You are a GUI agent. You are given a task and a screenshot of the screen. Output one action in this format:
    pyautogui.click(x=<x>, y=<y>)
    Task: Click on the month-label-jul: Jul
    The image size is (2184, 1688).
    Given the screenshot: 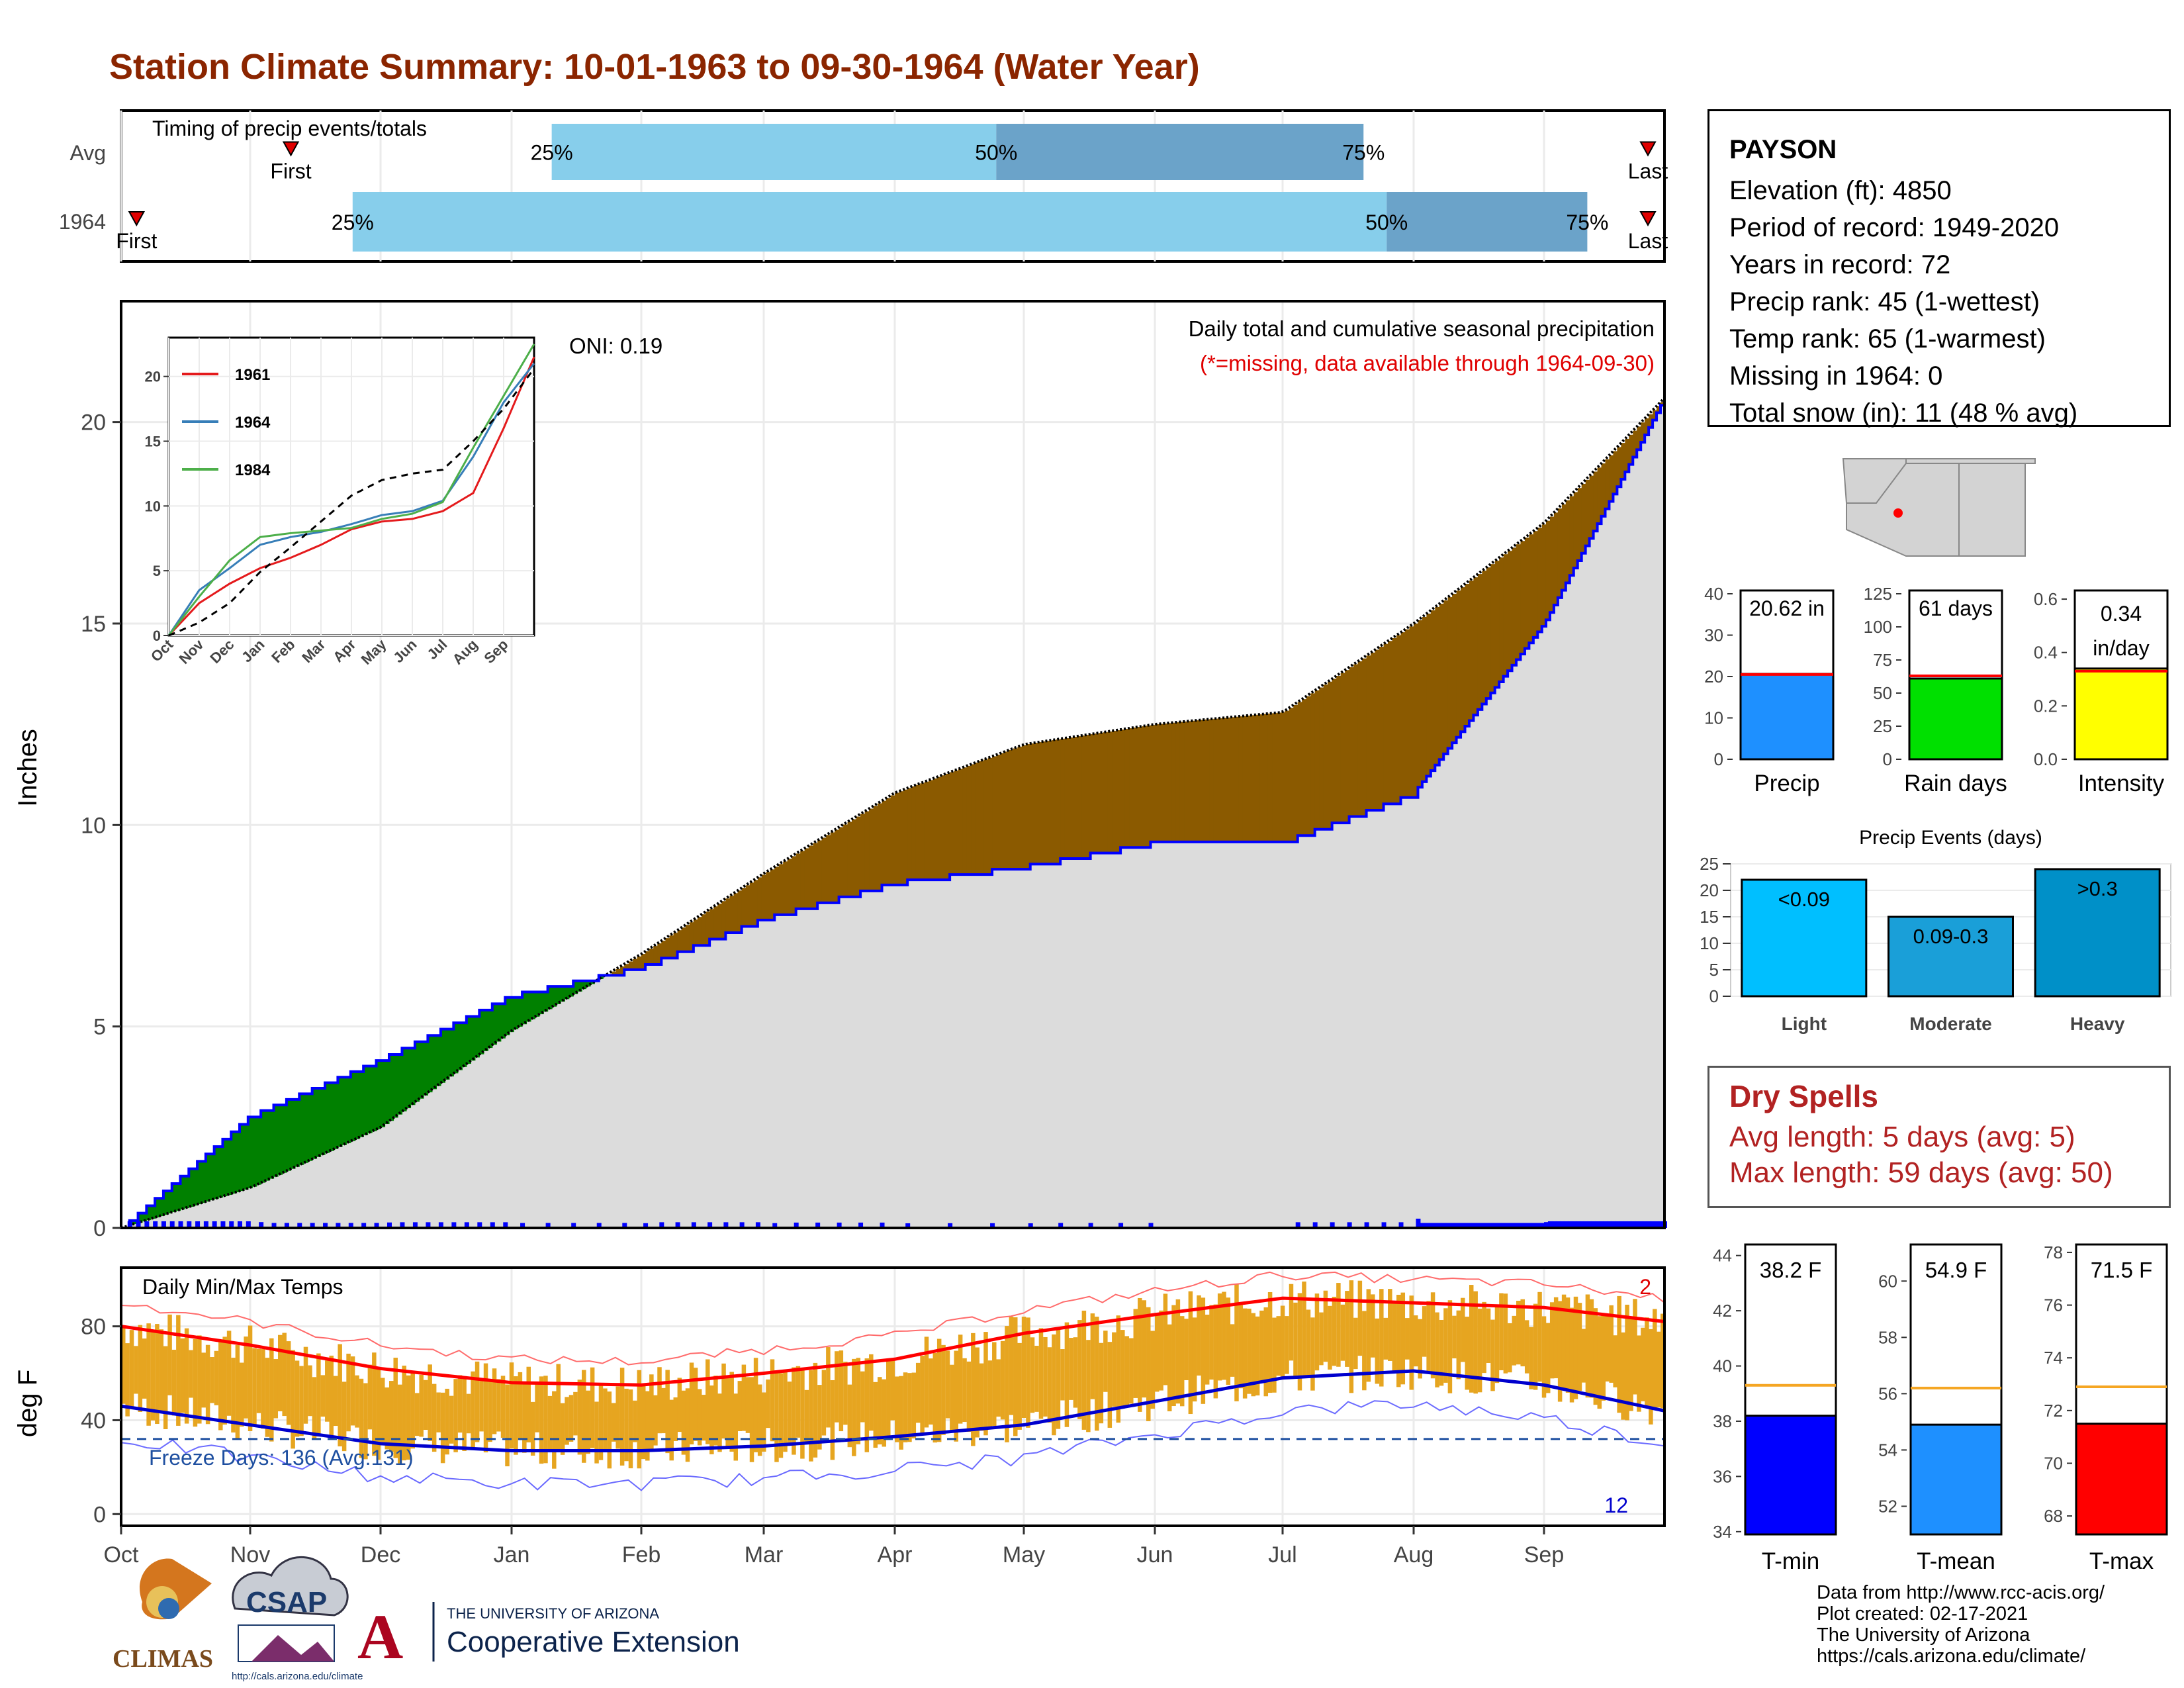 What is the action you would take?
    pyautogui.click(x=1282, y=1555)
    